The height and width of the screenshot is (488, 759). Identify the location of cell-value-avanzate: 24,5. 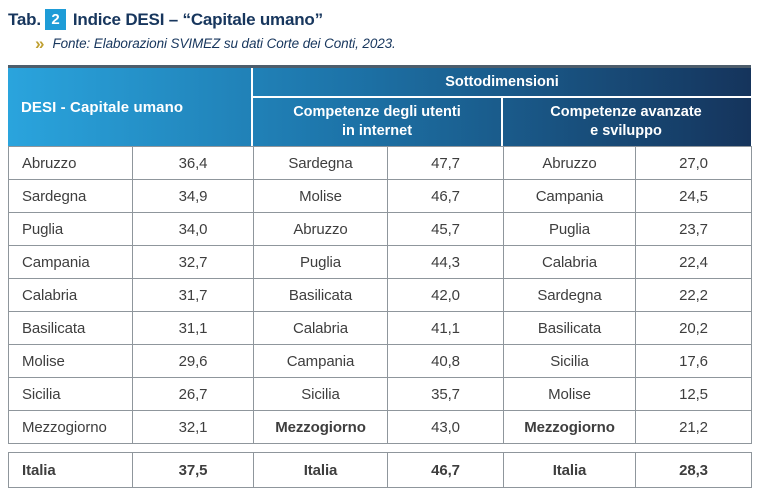
(693, 196).